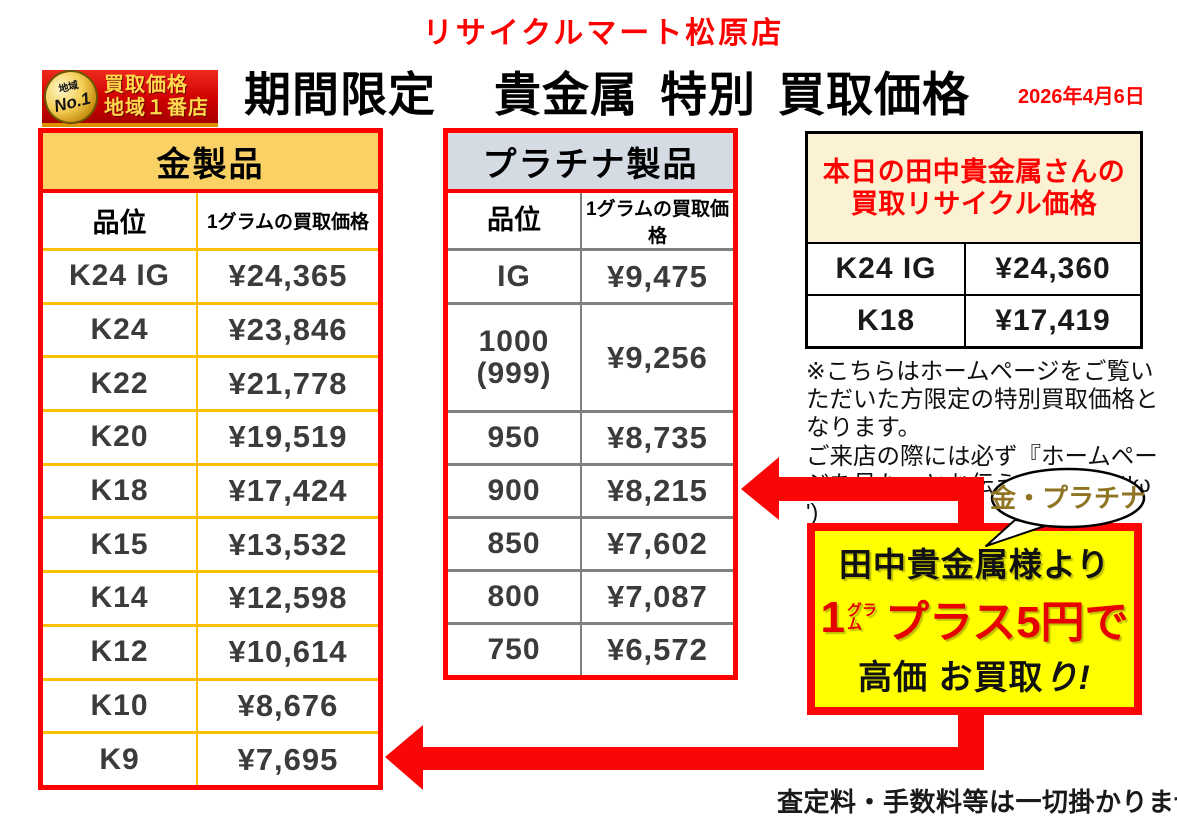 The height and width of the screenshot is (827, 1177). What do you see at coordinates (340, 94) in the screenshot?
I see `heading-part-limited: 期間限定` at bounding box center [340, 94].